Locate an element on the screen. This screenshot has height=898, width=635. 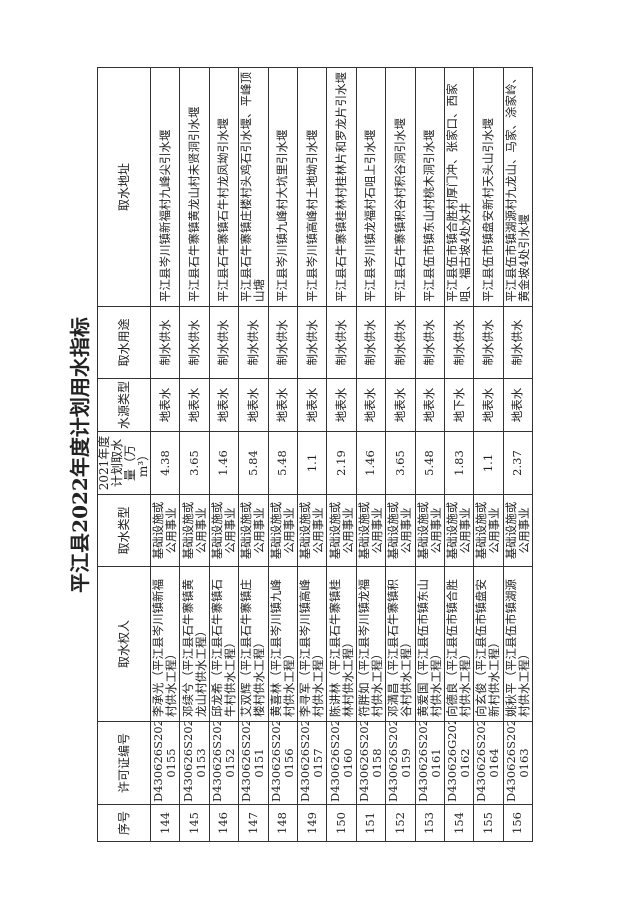
cell-permit-no: D430626S2021-0155 is located at coordinates (165, 763).